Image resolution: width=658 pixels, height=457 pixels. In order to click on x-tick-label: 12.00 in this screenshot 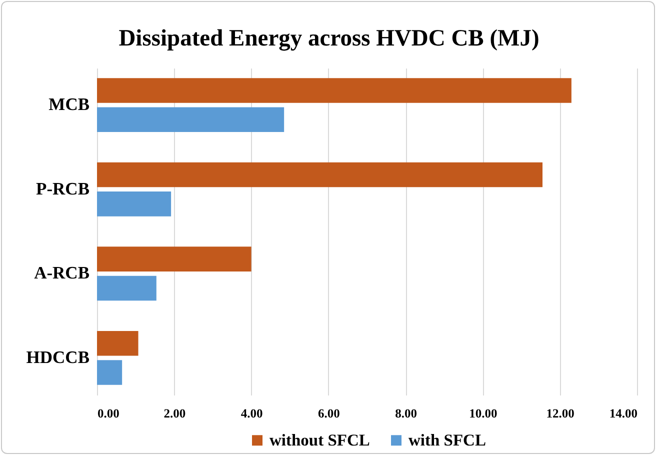, I will do `click(560, 413)`.